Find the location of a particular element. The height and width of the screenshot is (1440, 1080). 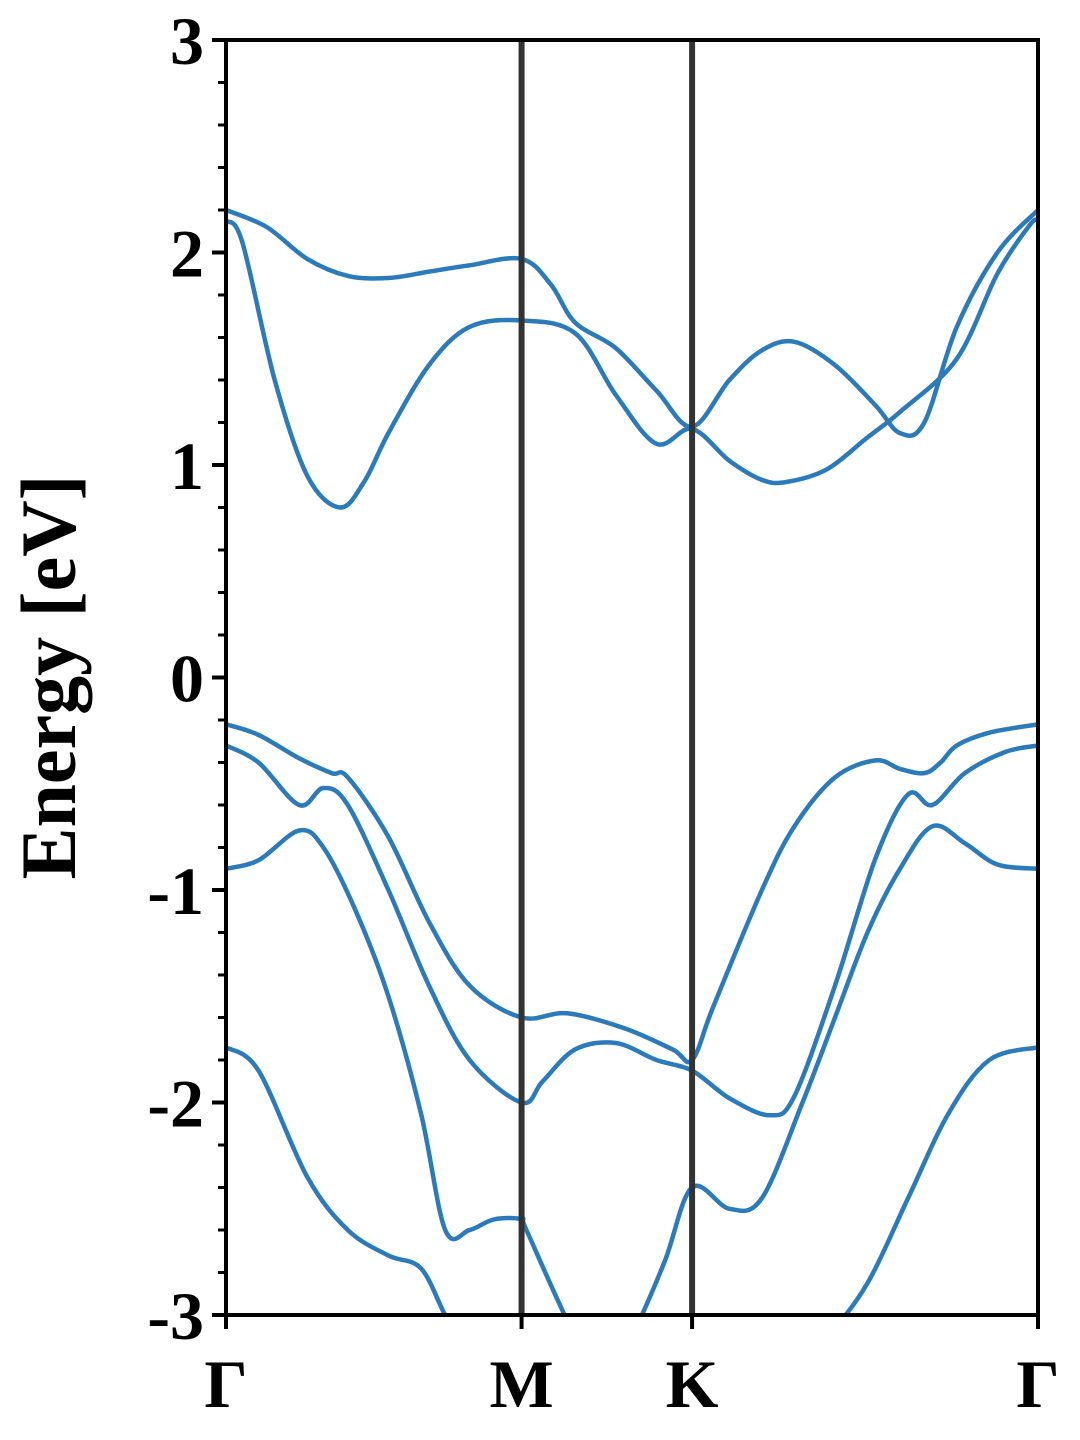

y-tick-label: 1 is located at coordinates (187, 466).